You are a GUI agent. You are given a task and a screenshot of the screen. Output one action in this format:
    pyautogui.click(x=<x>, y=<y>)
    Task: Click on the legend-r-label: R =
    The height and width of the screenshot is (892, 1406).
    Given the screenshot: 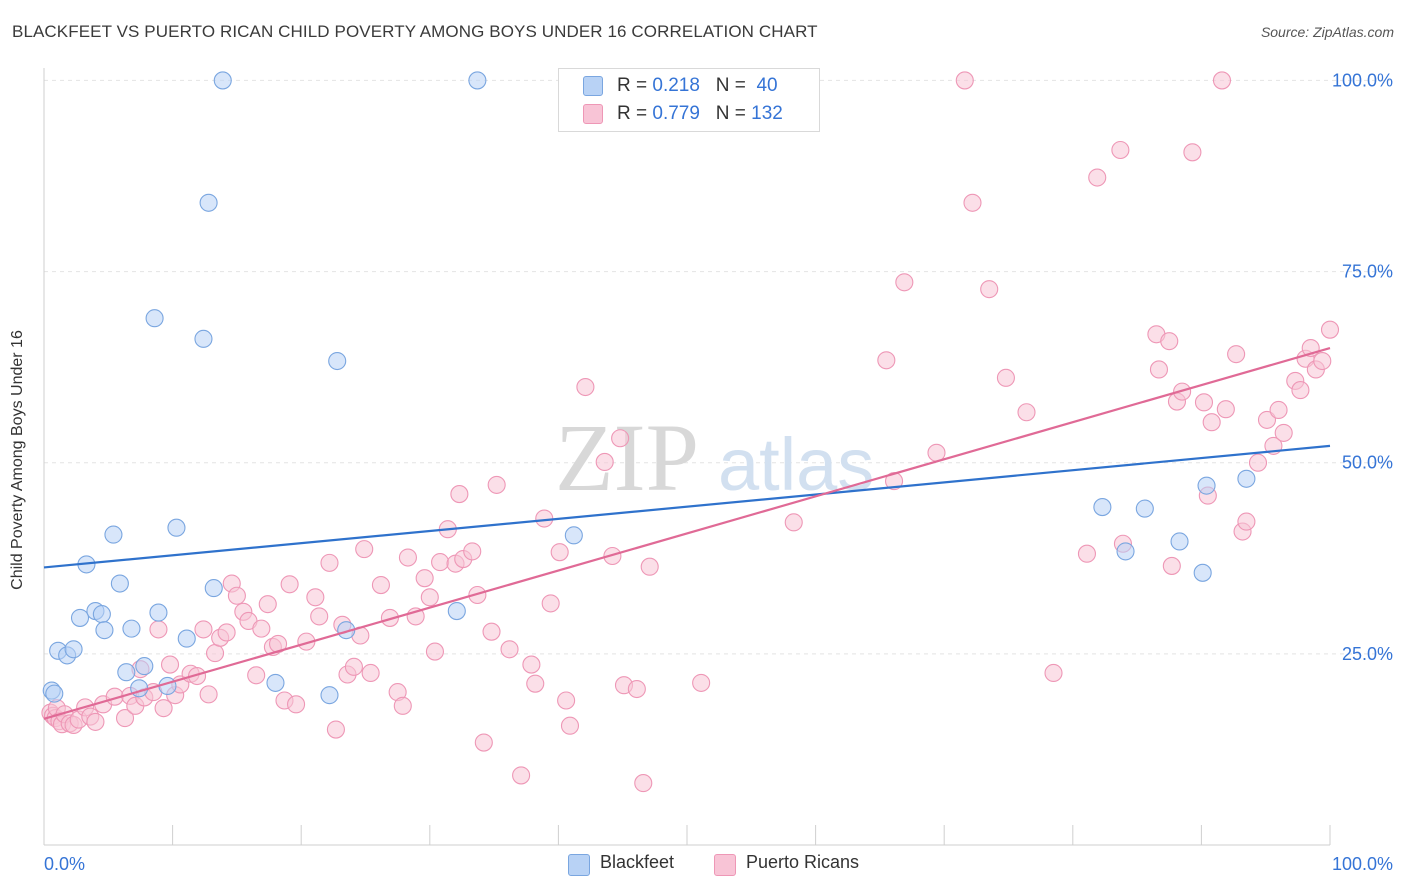 What is the action you would take?
    pyautogui.click(x=632, y=113)
    